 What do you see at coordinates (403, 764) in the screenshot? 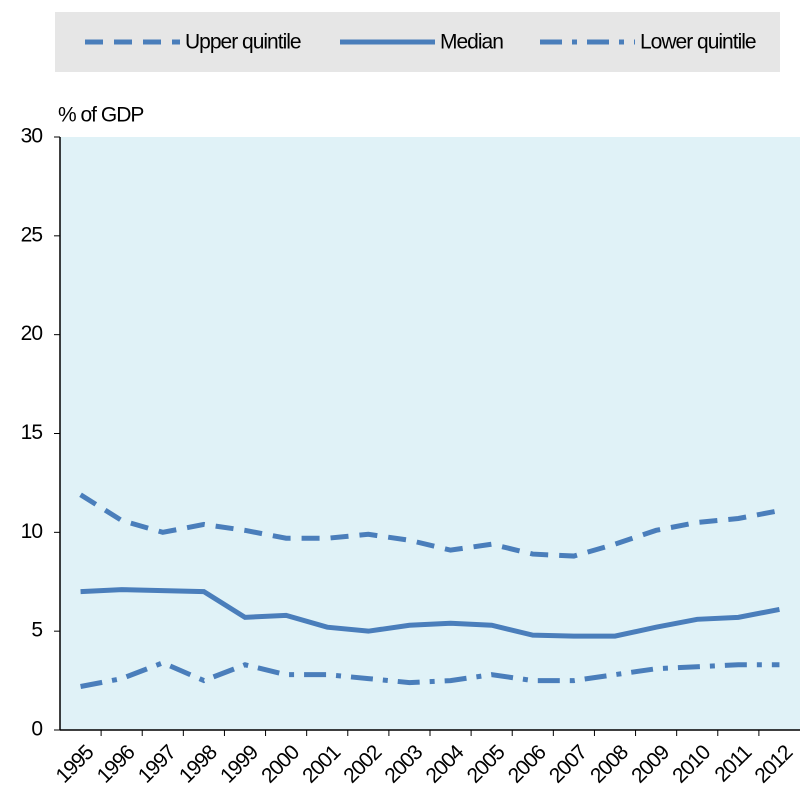
I see `x-tick-label: 2003` at bounding box center [403, 764].